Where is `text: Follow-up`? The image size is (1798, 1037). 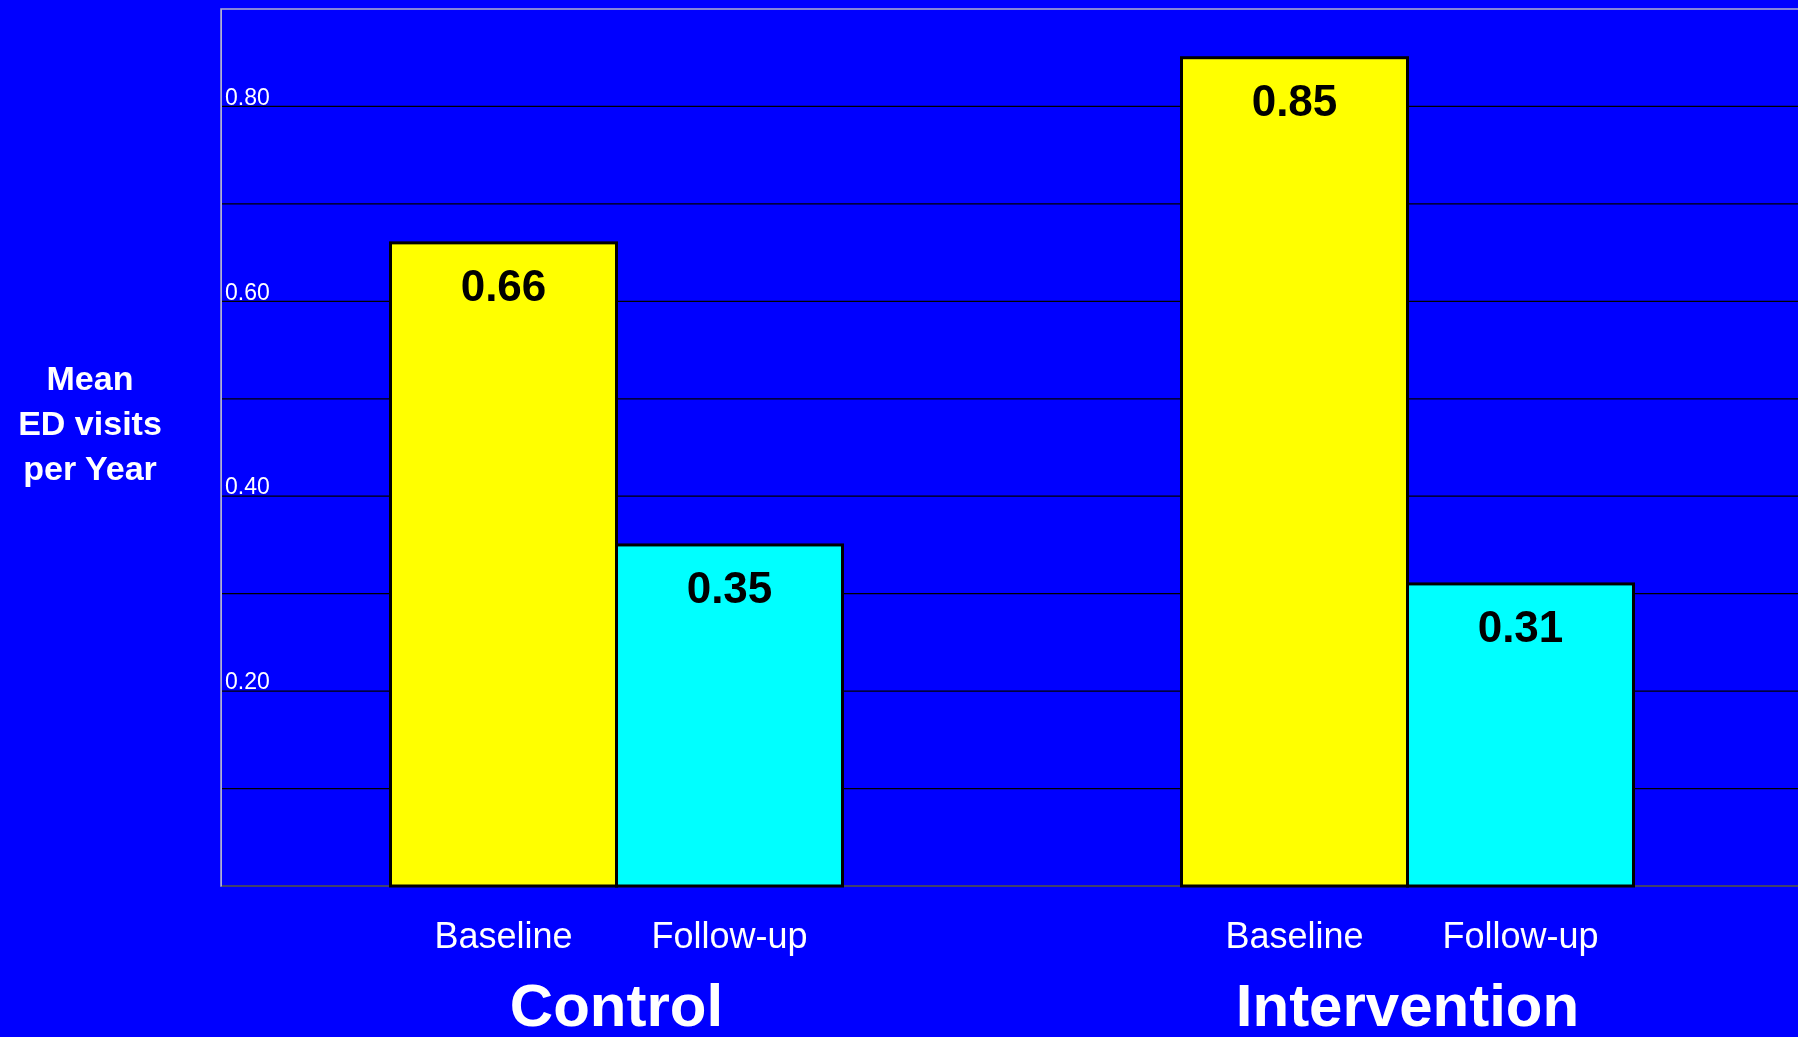 text: Follow-up is located at coordinates (1520, 935).